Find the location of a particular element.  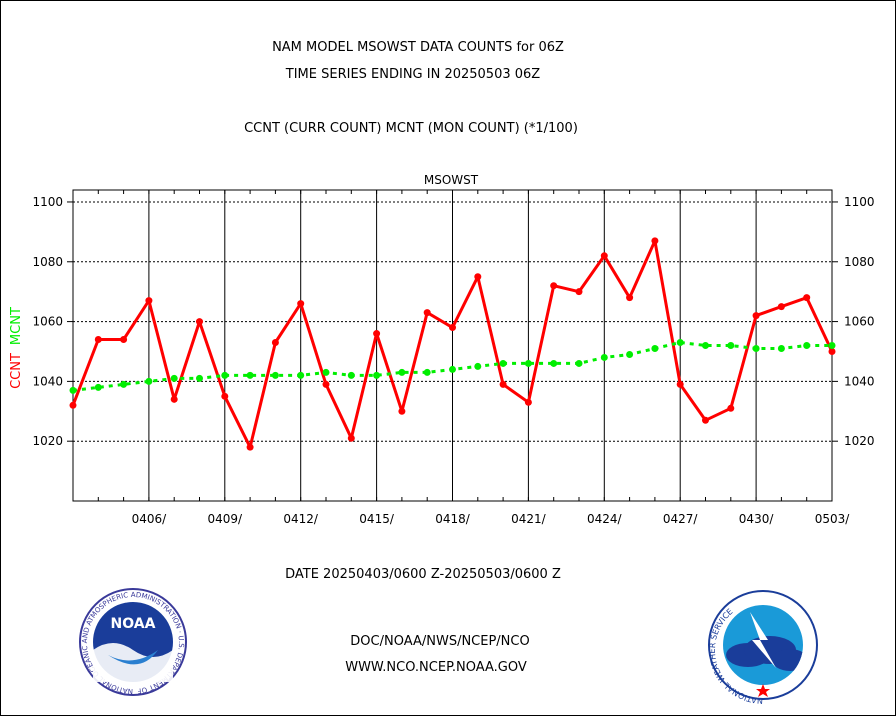

y-tick-label: 1020 is located at coordinates (47, 441).